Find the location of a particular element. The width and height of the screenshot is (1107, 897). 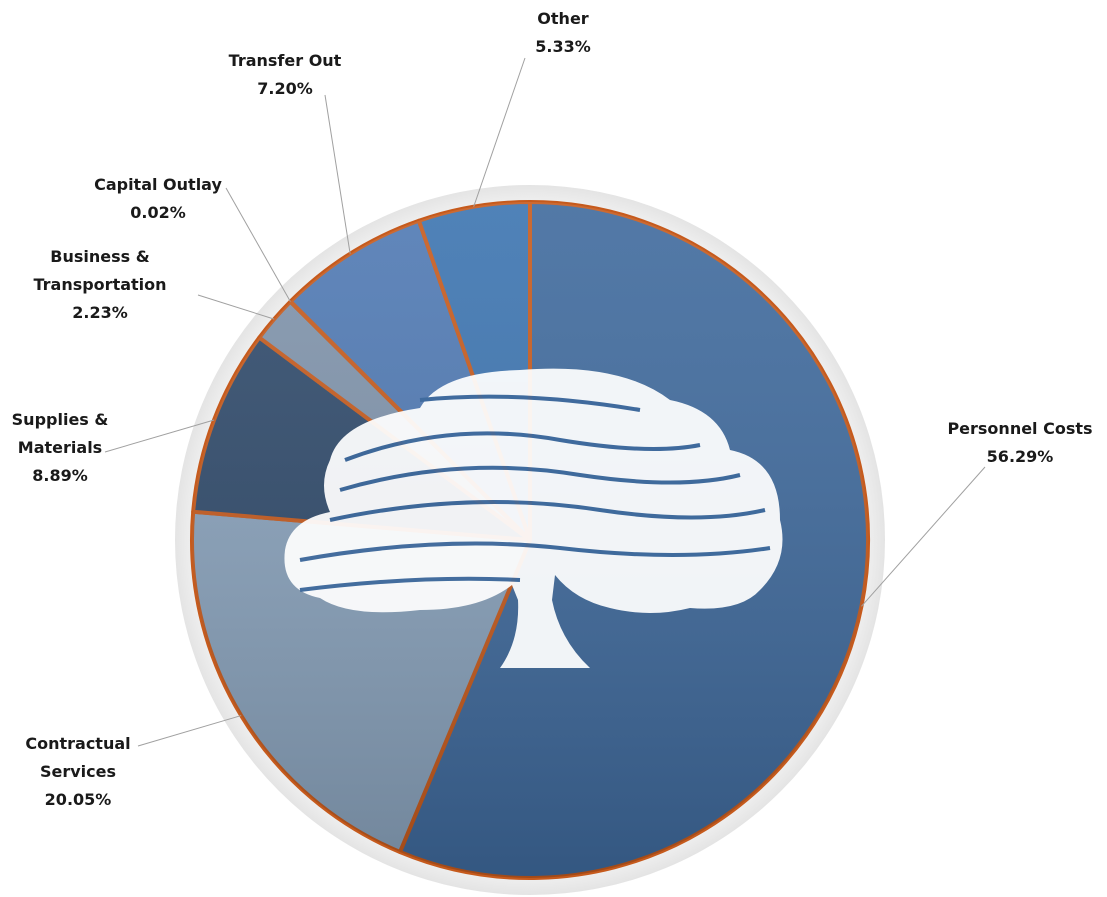

slice-name-label: Capital Outlay is located at coordinates (158, 184).